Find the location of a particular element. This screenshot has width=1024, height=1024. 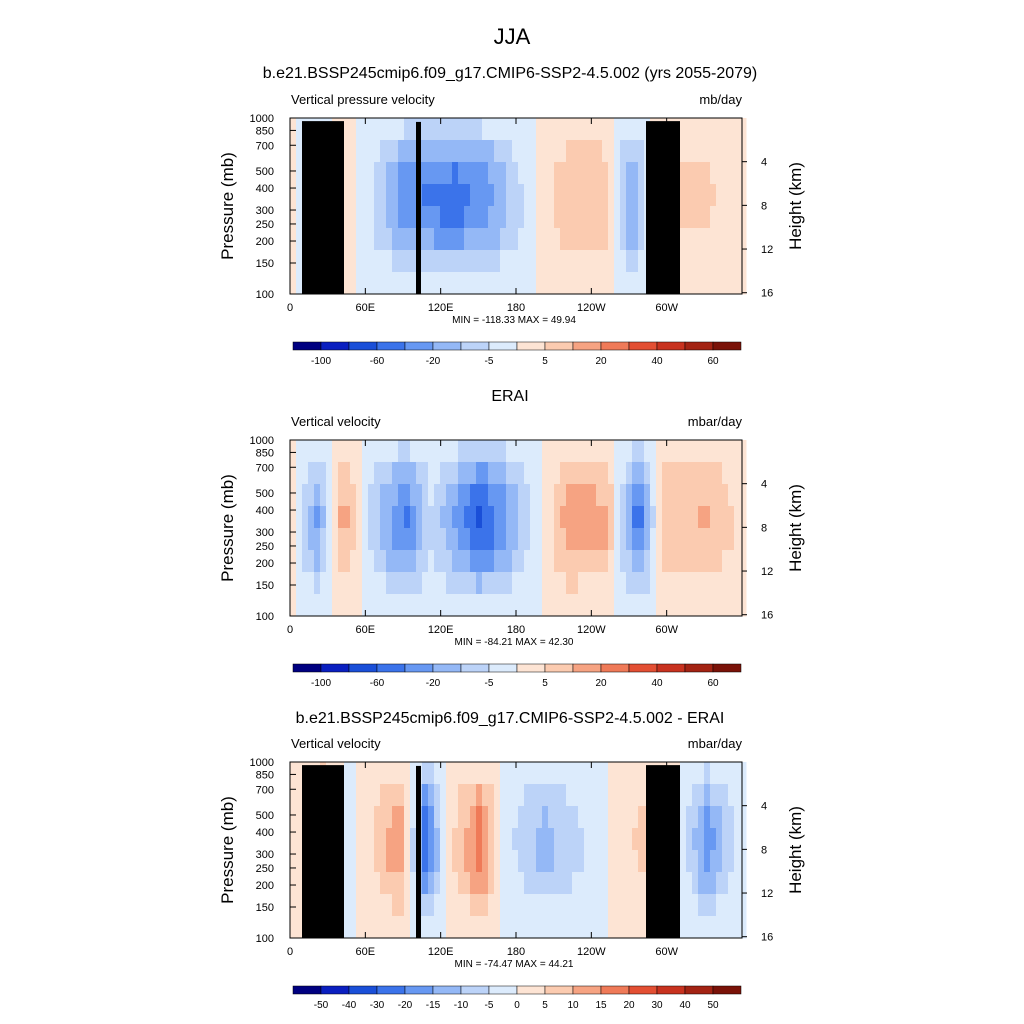

y-right-tick-label: 16 is located at coordinates (767, 294).